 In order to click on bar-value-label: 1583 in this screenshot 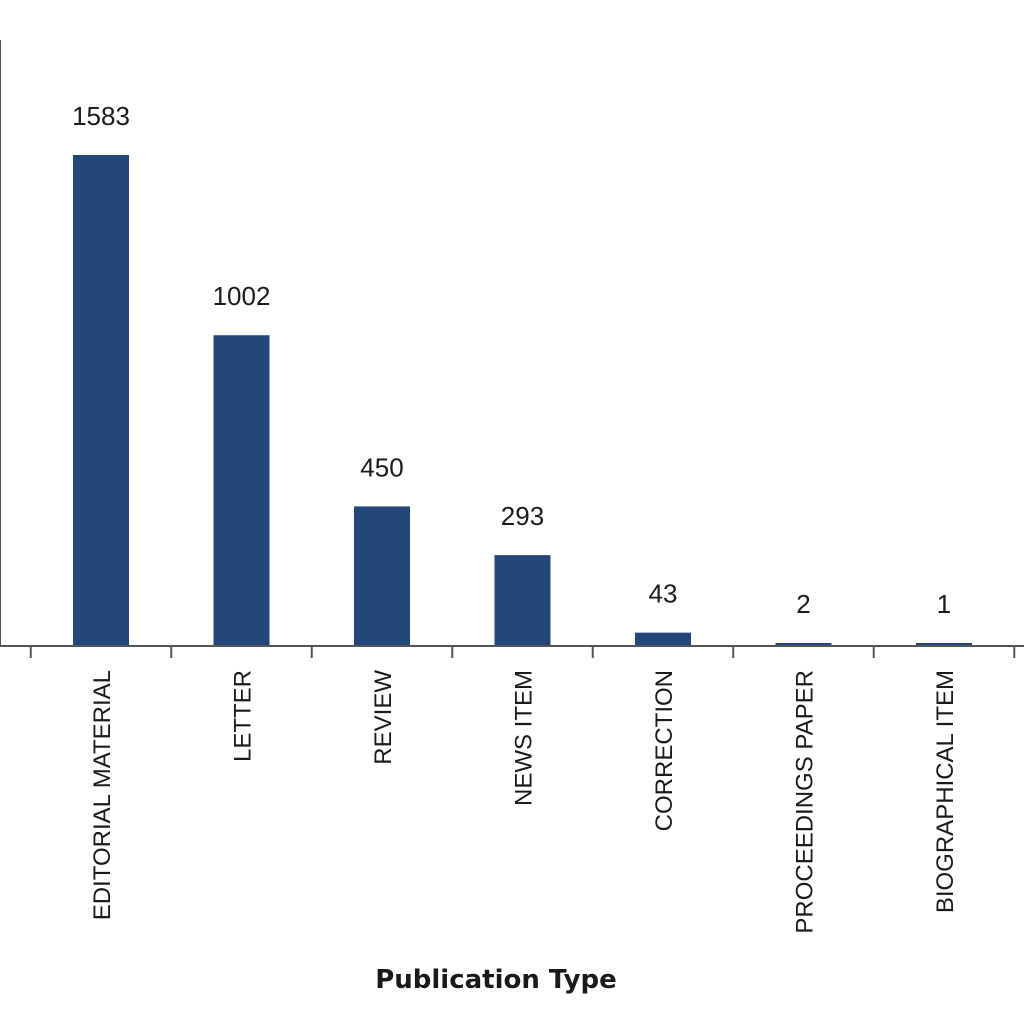, I will do `click(101, 116)`.